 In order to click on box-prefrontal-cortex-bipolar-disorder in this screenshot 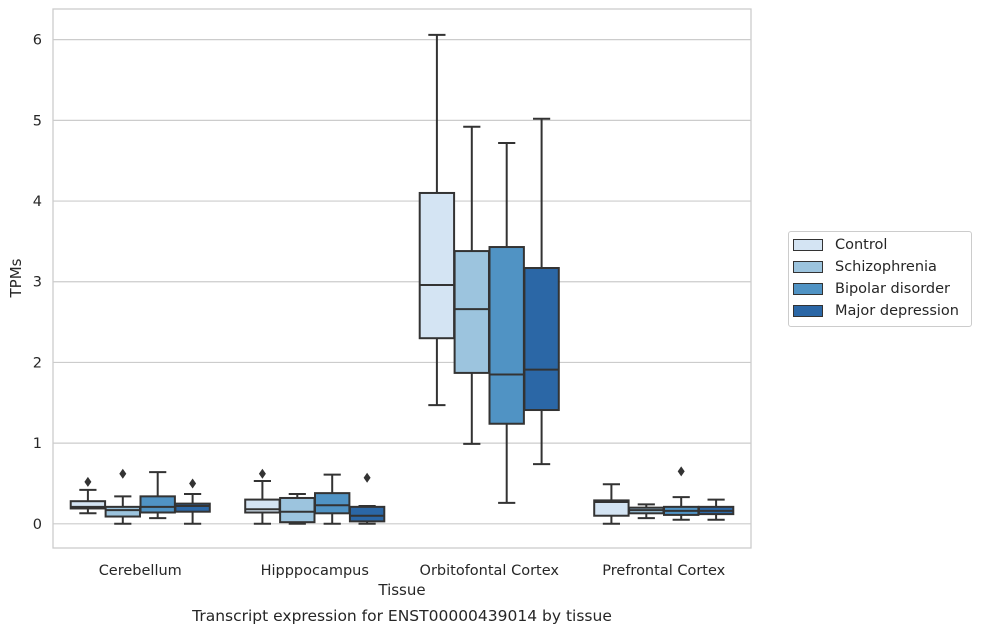, I will do `click(681, 493)`.